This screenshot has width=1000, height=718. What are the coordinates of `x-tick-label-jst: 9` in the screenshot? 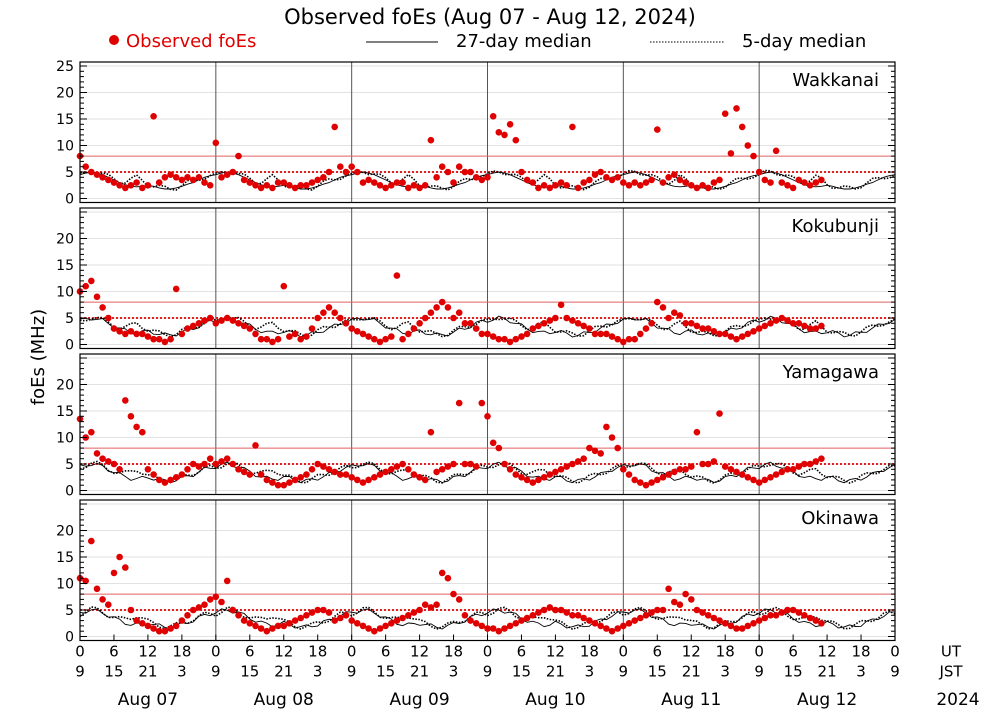 It's located at (352, 672).